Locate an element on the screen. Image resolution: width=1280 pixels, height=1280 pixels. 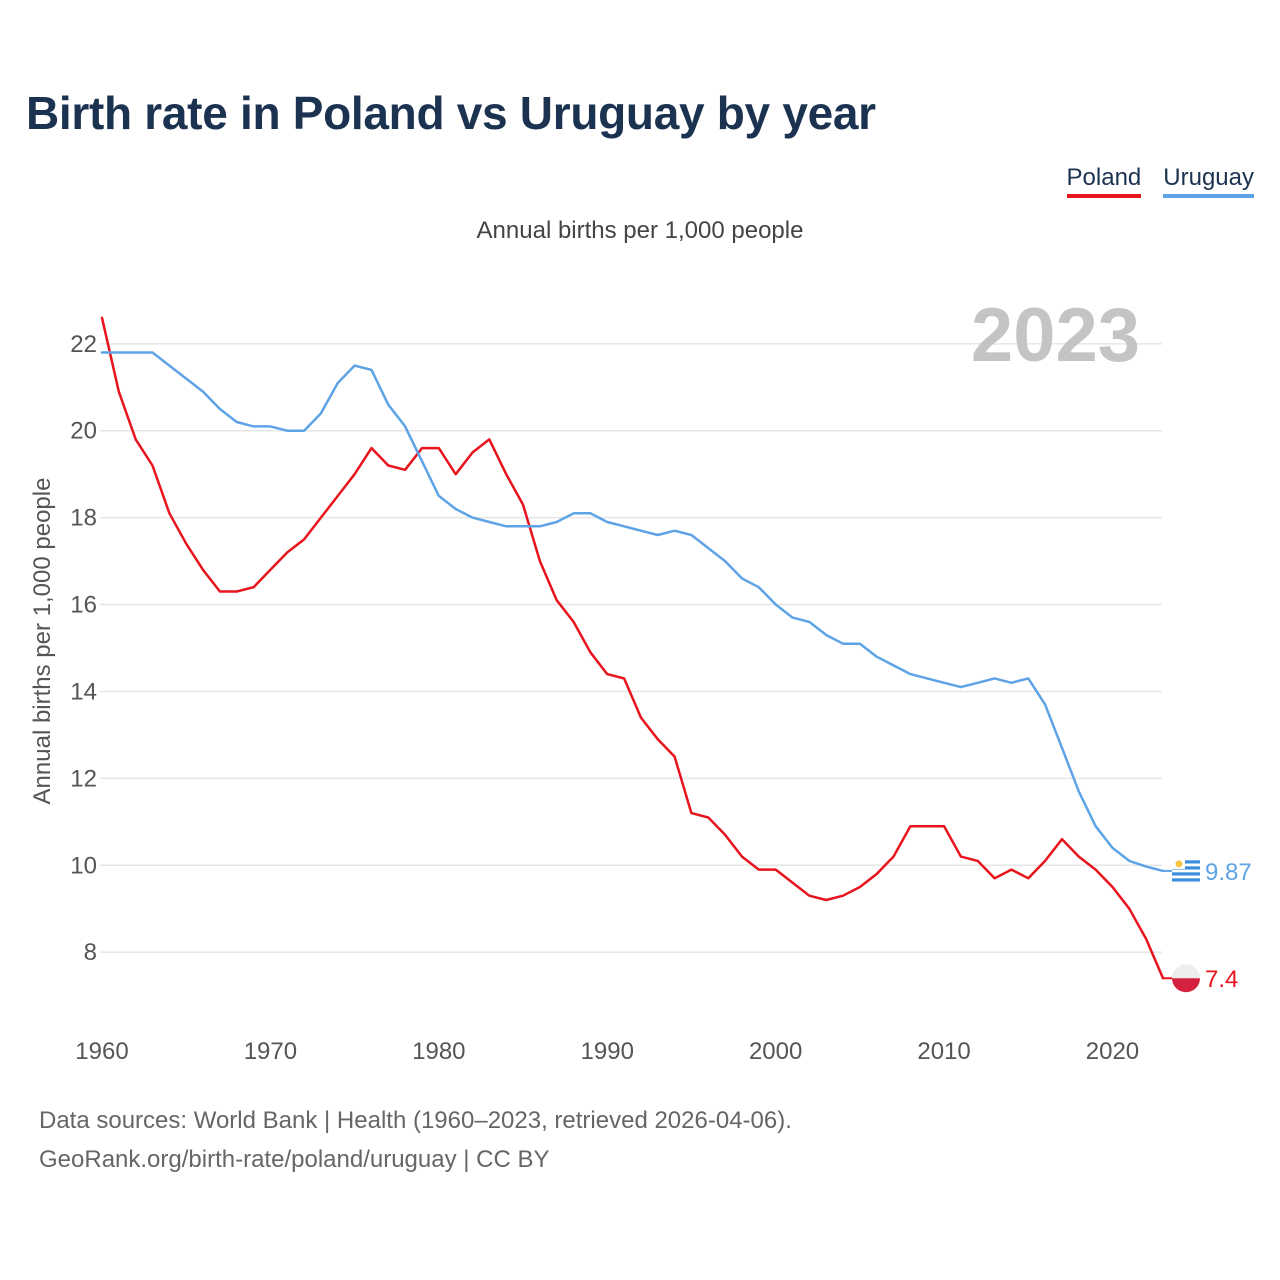
y-tick-label-8: 8 is located at coordinates (90, 952).